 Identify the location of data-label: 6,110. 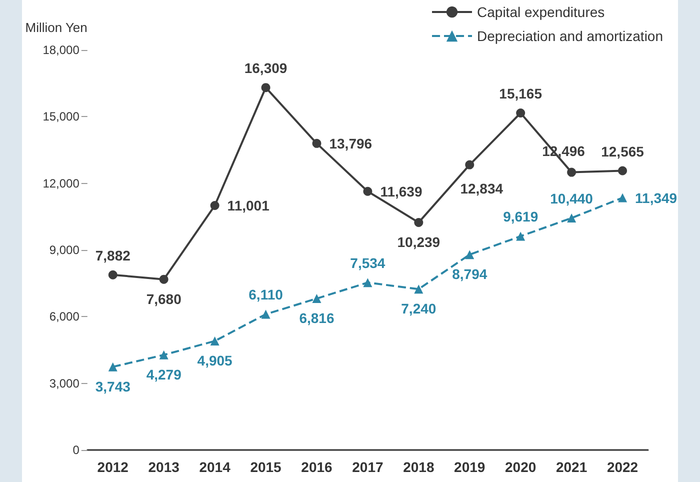
(266, 294).